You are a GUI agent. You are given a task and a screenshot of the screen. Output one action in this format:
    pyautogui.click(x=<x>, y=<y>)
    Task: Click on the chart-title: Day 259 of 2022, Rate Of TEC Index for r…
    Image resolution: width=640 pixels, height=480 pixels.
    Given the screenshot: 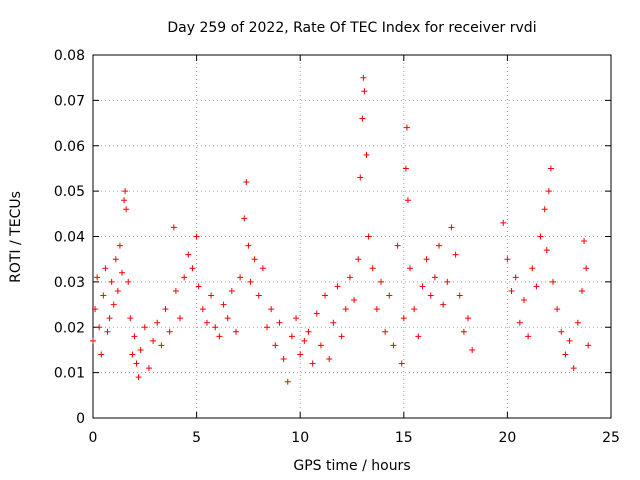 What is the action you would take?
    pyautogui.click(x=351, y=28)
    